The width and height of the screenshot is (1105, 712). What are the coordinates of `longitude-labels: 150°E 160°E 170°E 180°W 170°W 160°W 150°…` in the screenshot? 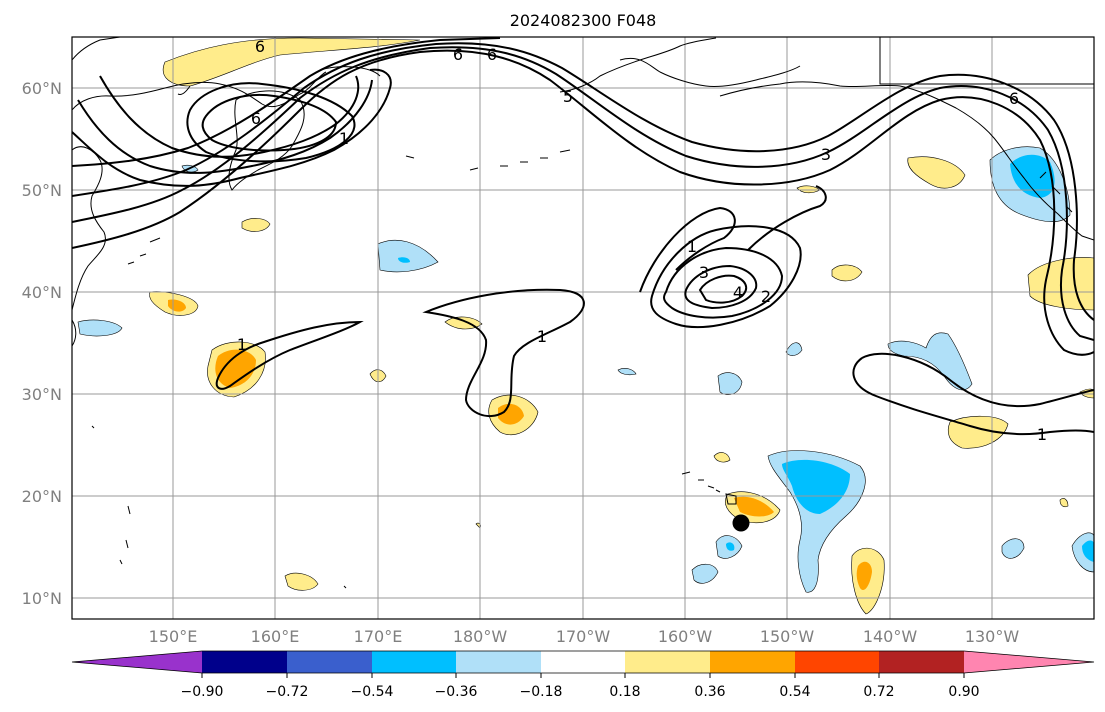 It's located at (584, 636).